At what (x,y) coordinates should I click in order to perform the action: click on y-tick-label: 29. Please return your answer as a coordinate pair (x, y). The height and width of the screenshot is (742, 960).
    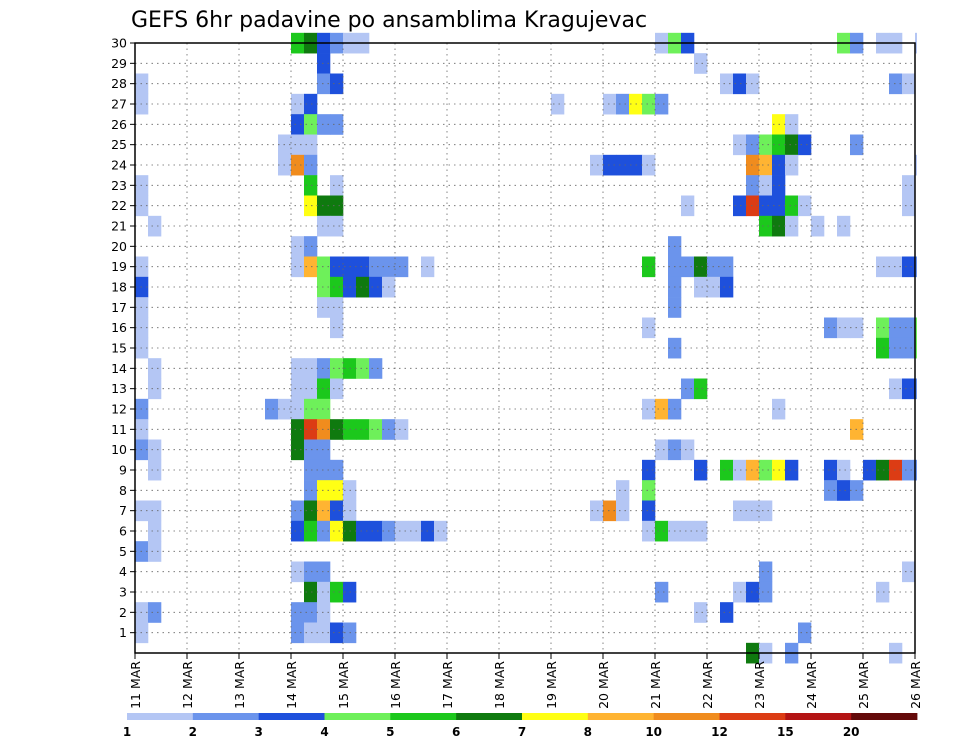
    Looking at the image, I should click on (119, 63).